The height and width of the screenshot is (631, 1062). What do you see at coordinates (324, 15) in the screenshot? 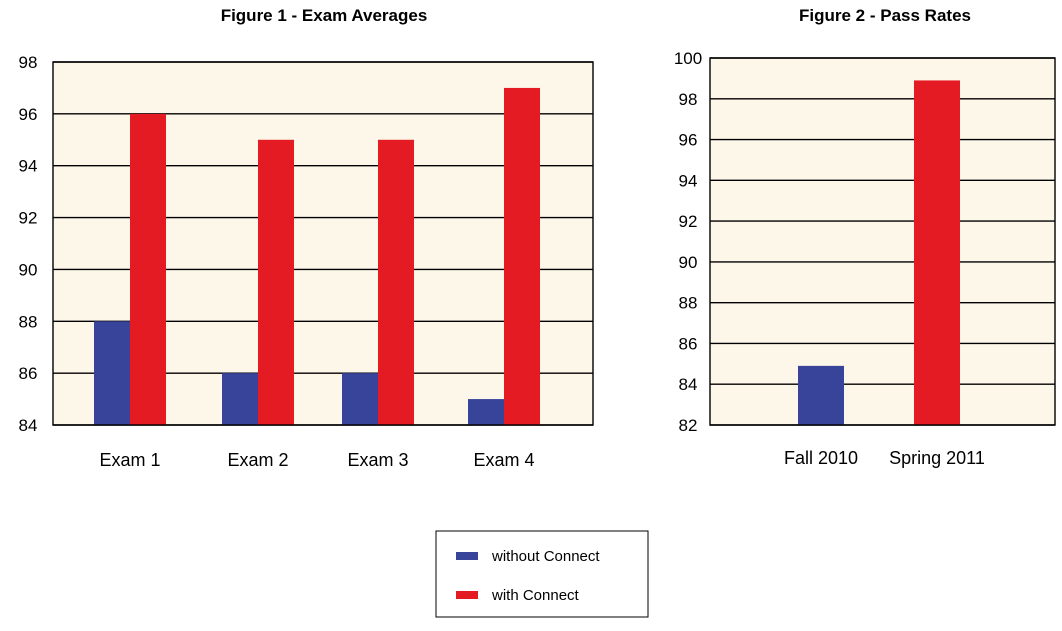
I see `figure-1-title: Figure 1 - Exam Averages` at bounding box center [324, 15].